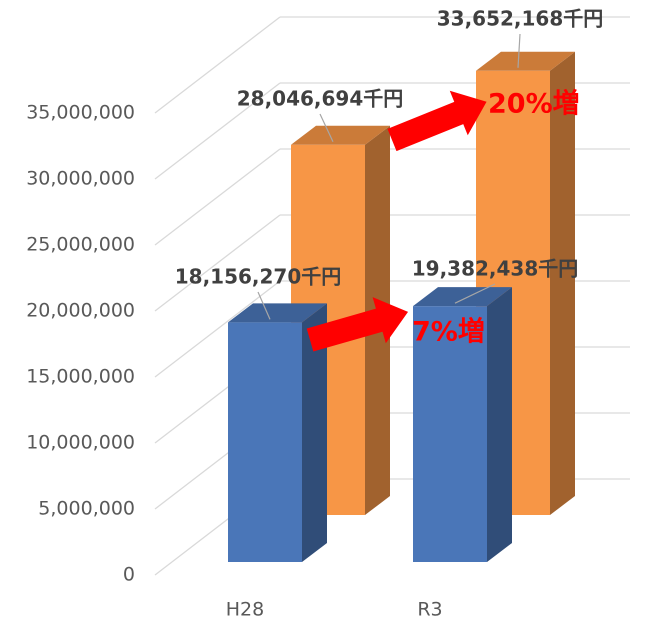  Describe the element at coordinates (80, 377) in the screenshot. I see `y-tick-label: 15,000,000` at that location.